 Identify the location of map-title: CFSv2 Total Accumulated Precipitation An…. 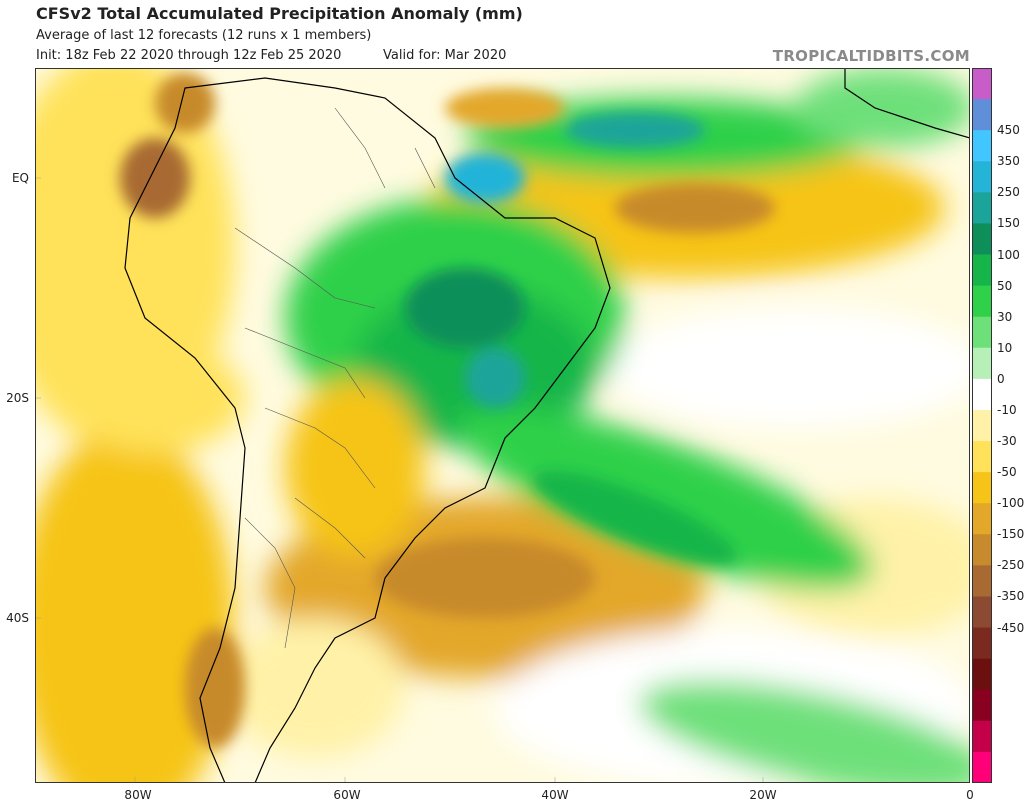
(279, 13).